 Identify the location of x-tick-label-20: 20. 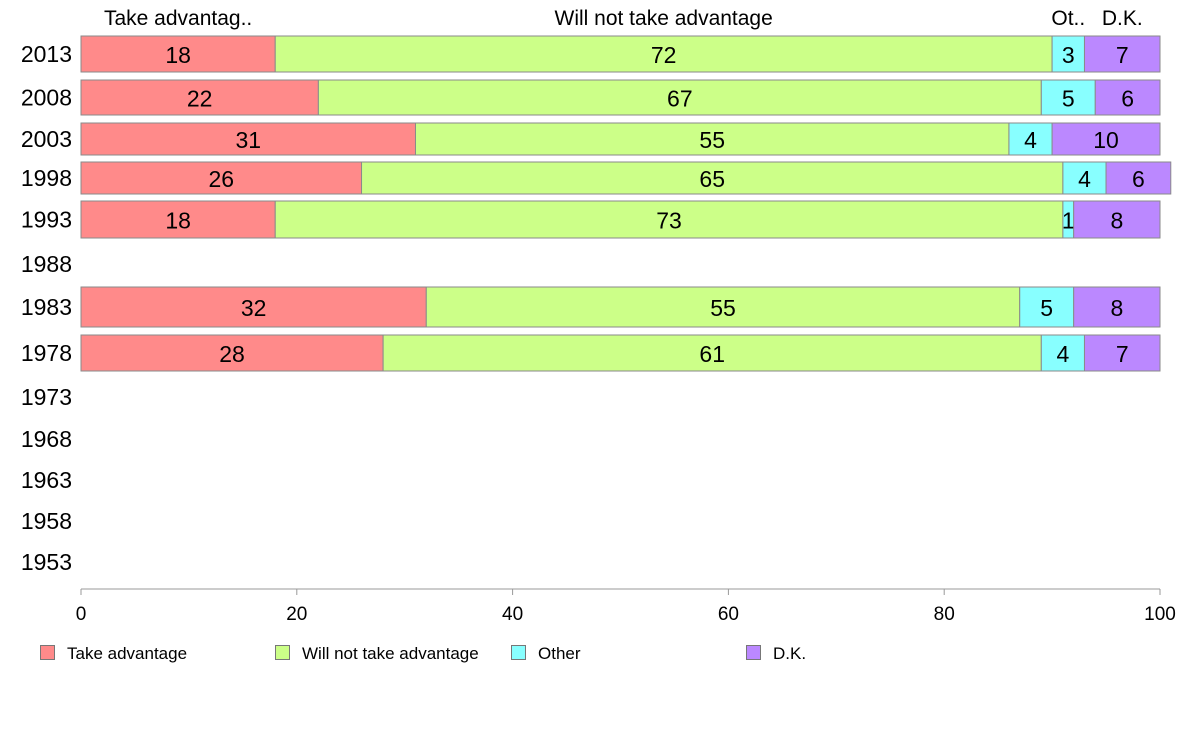
(296, 614).